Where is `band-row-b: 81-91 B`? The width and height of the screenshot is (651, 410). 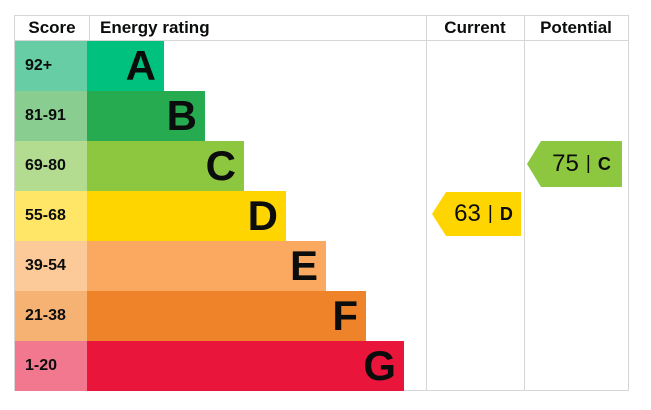 band-row-b: 81-91 B is located at coordinates (321, 116).